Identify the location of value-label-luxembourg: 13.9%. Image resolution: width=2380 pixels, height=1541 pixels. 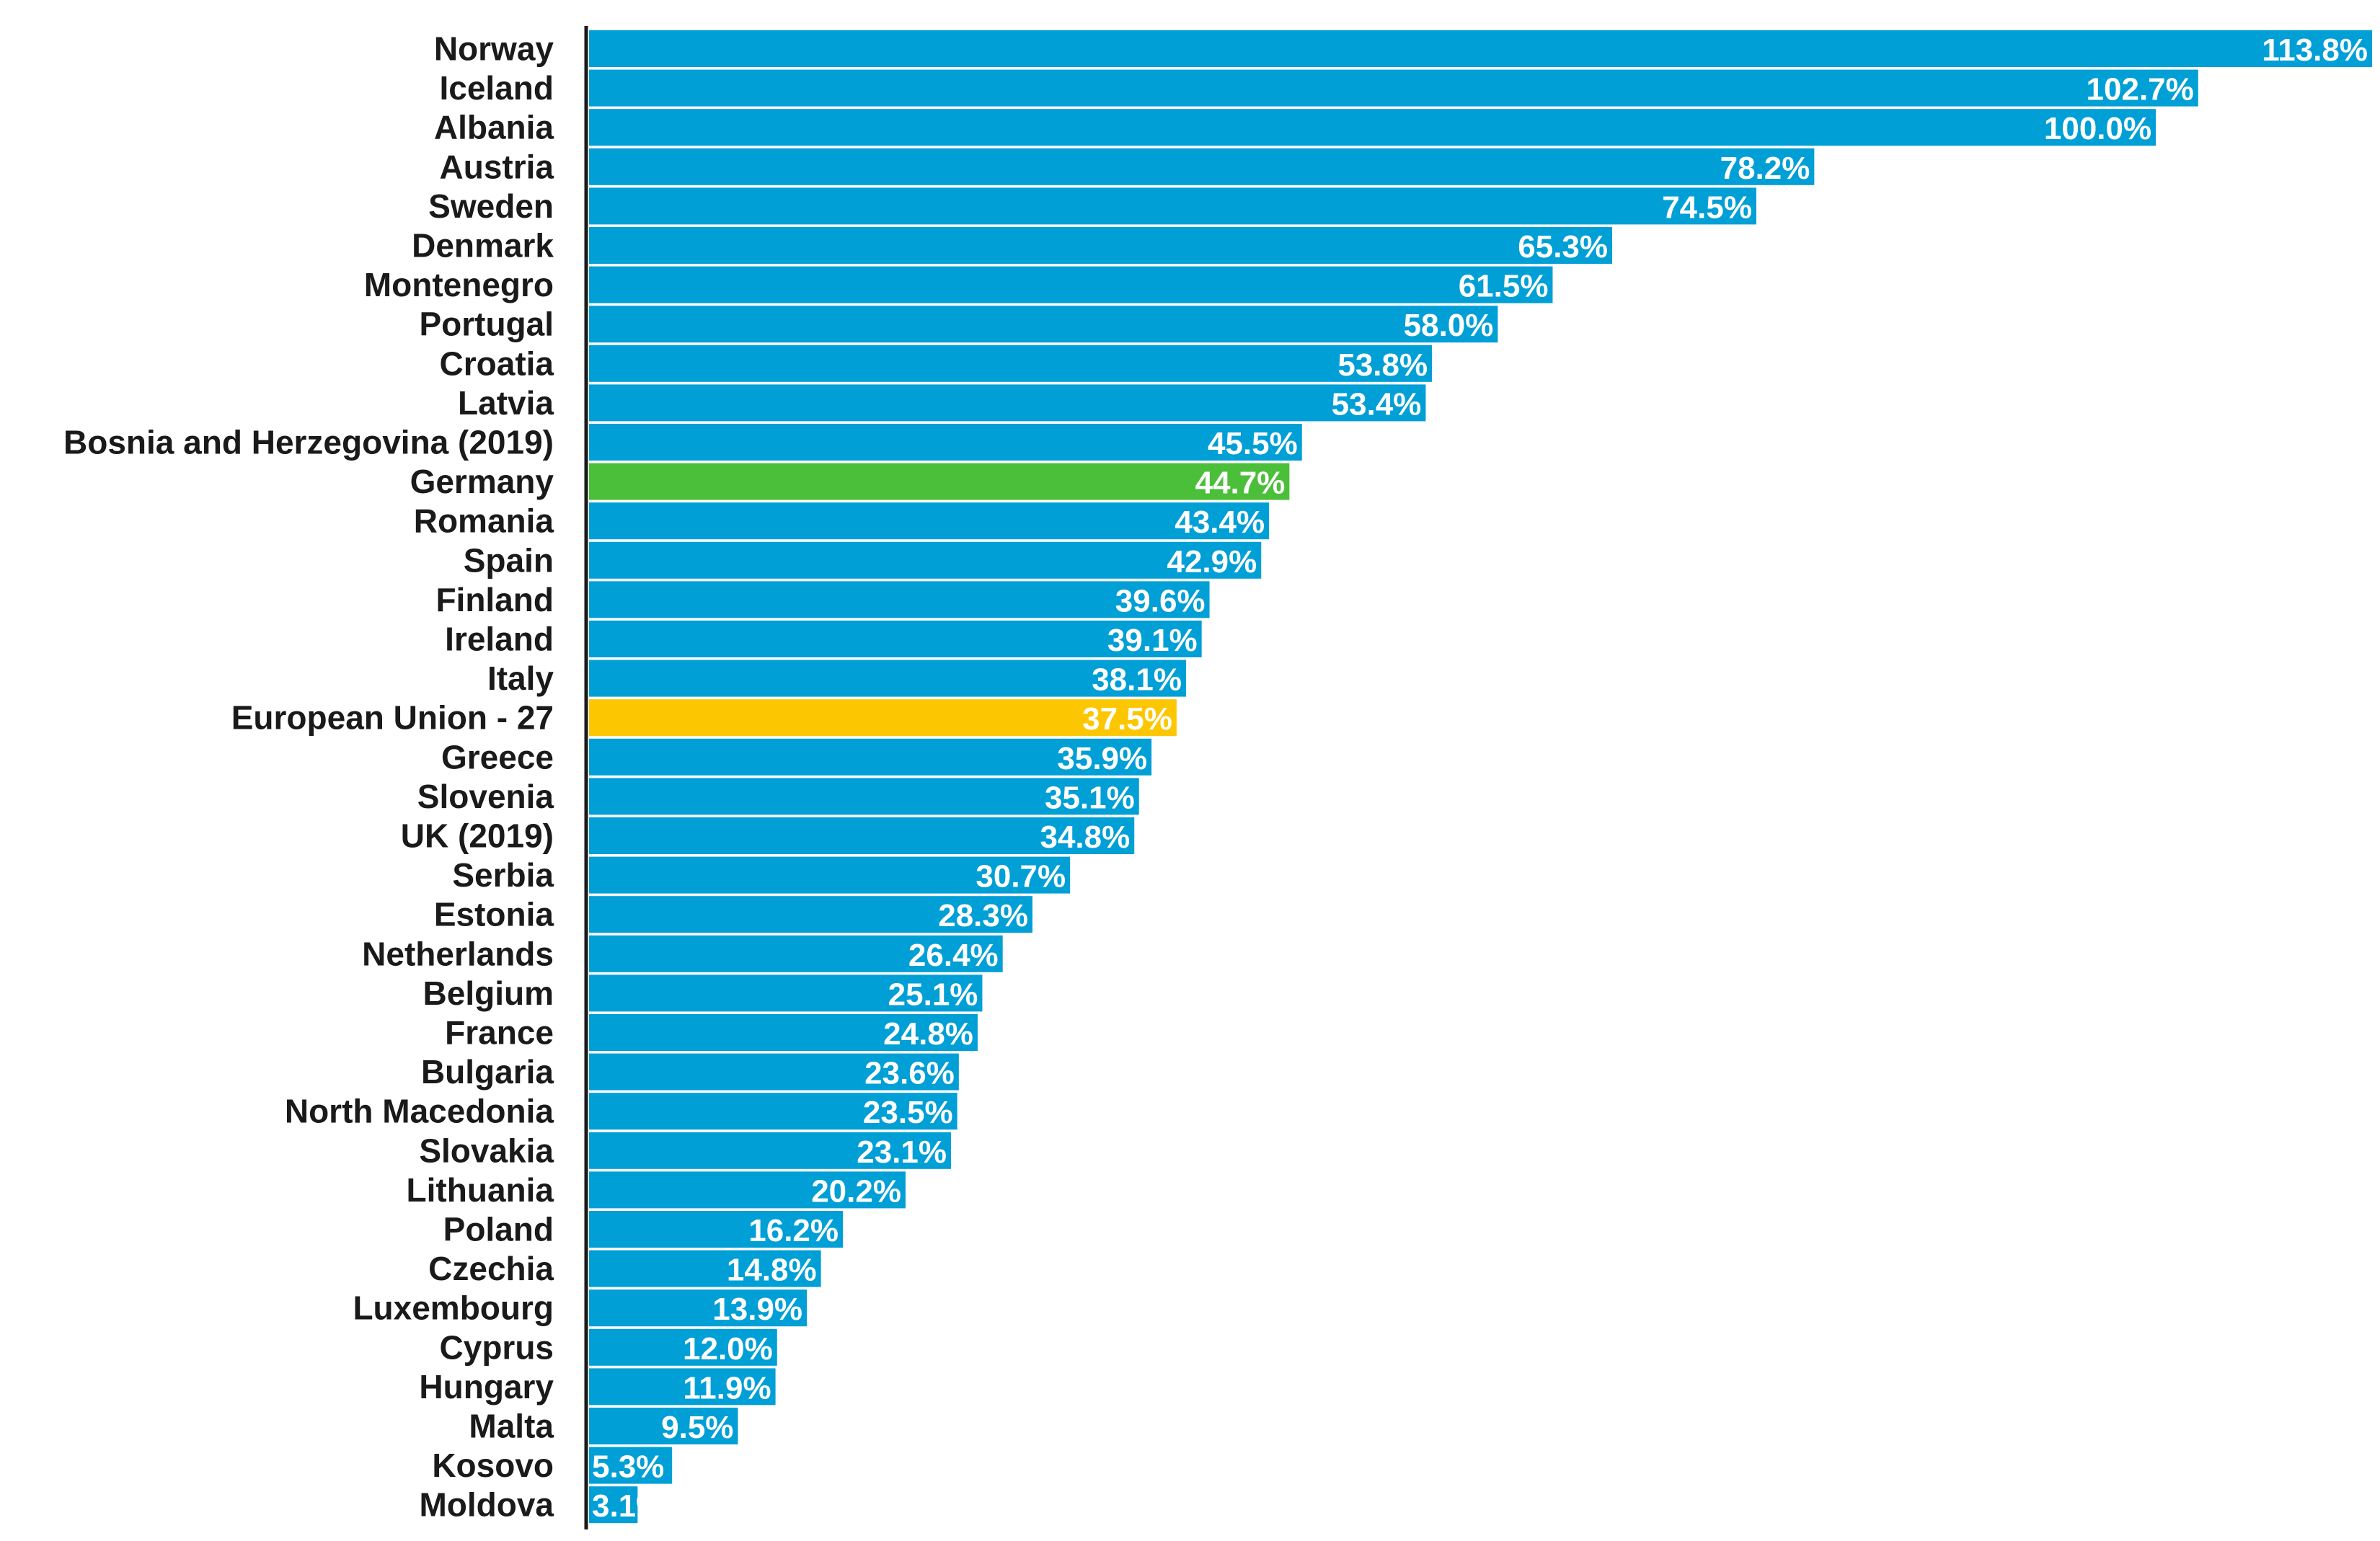
(757, 1309).